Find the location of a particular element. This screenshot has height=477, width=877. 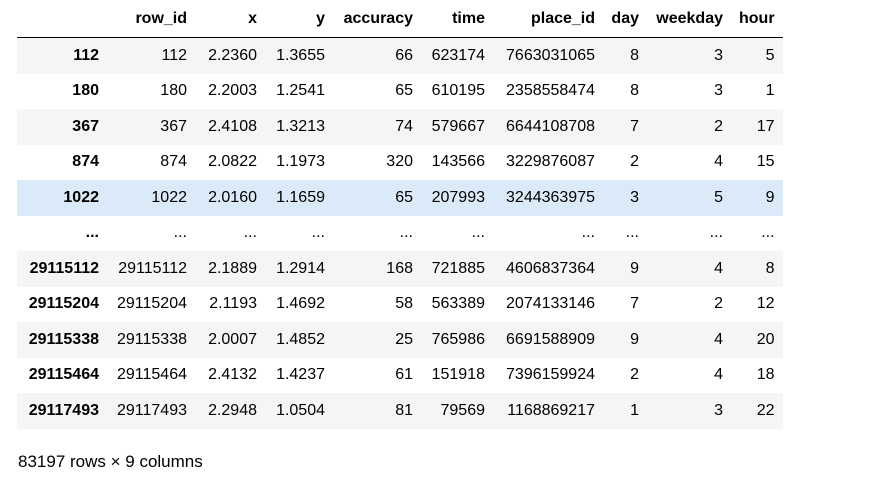

row-index: 1022 is located at coordinates (81, 197).